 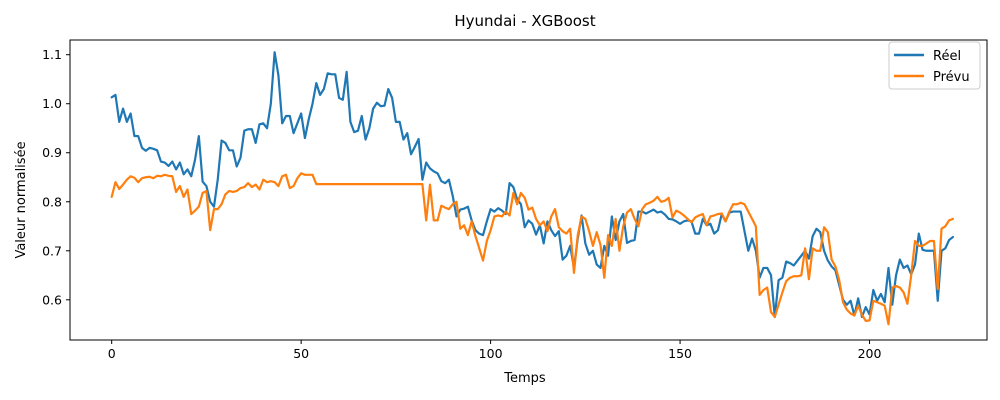 What do you see at coordinates (491, 353) in the screenshot?
I see `x-tick-label: 100` at bounding box center [491, 353].